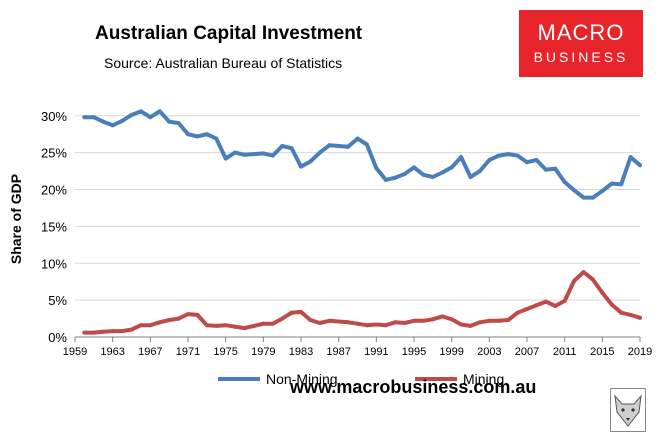 This screenshot has height=441, width=660. I want to click on x-tick-label: 1979, so click(263, 352).